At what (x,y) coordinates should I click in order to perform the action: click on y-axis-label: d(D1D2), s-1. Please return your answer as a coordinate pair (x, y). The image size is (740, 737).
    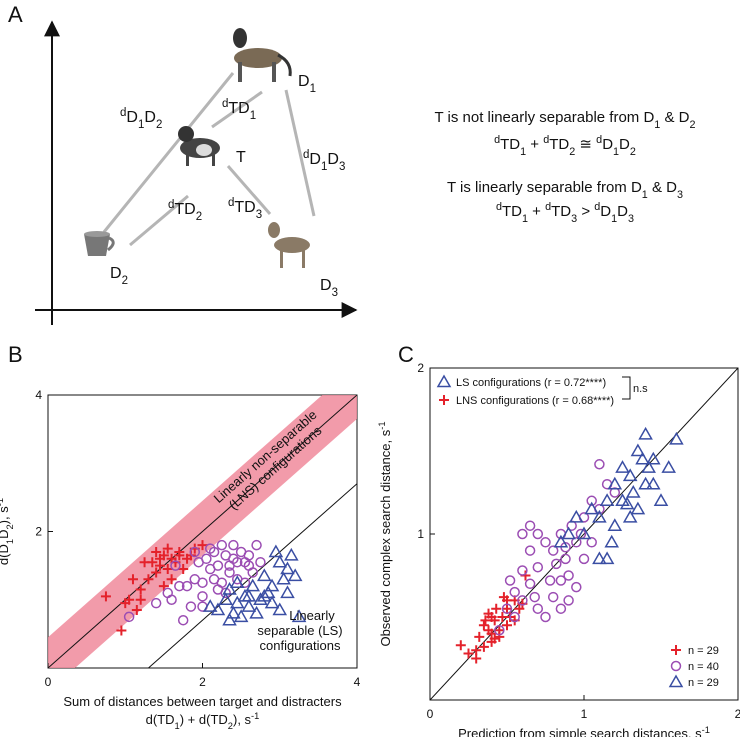
    Looking at the image, I should click on (7, 531).